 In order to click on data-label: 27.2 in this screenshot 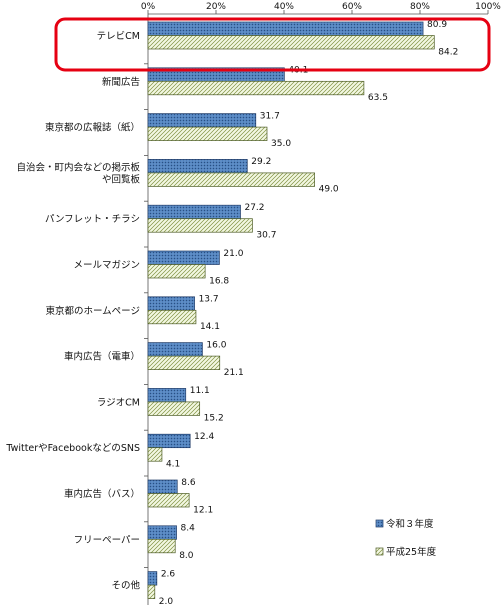, I will do `click(254, 208)`.